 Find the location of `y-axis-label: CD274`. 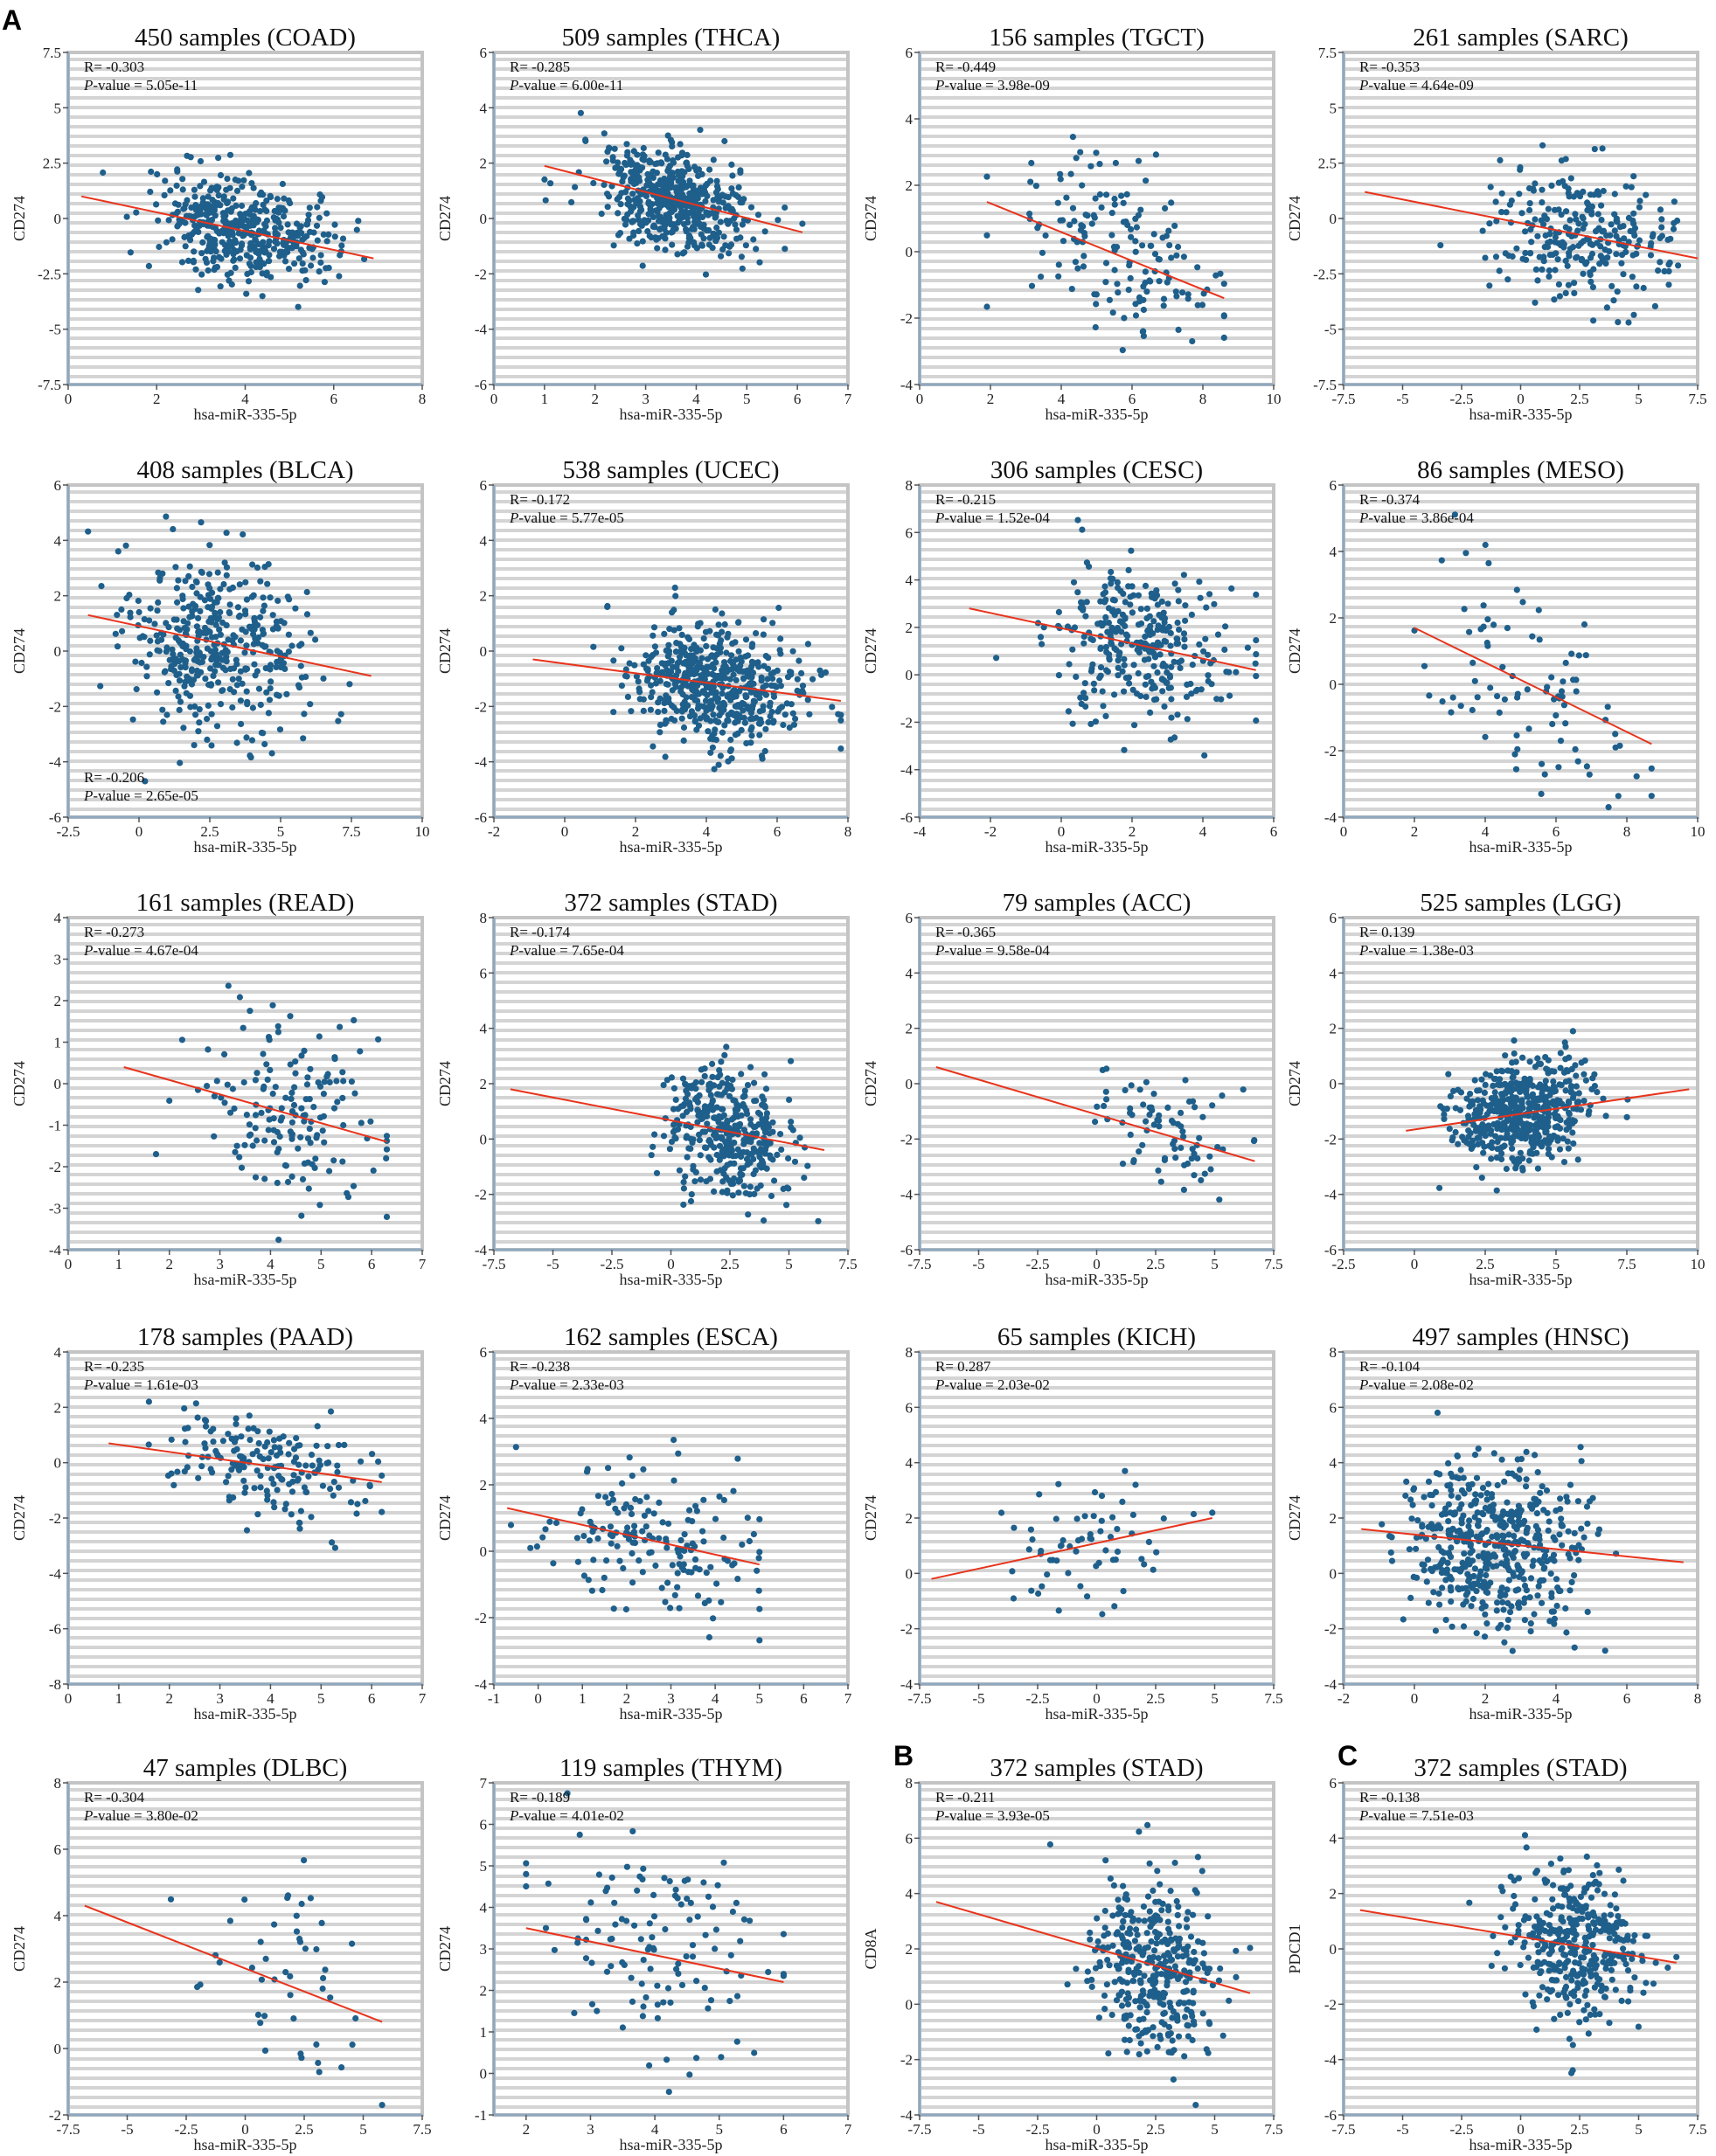

y-axis-label: CD274 is located at coordinates (19, 218).